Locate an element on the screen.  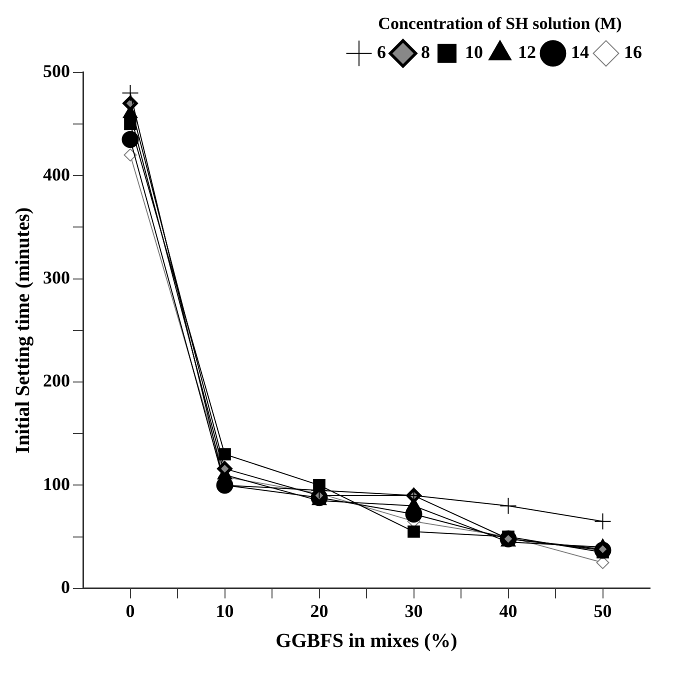
x-axis-title: GGBFS in mixes (%) is located at coordinates (367, 641).